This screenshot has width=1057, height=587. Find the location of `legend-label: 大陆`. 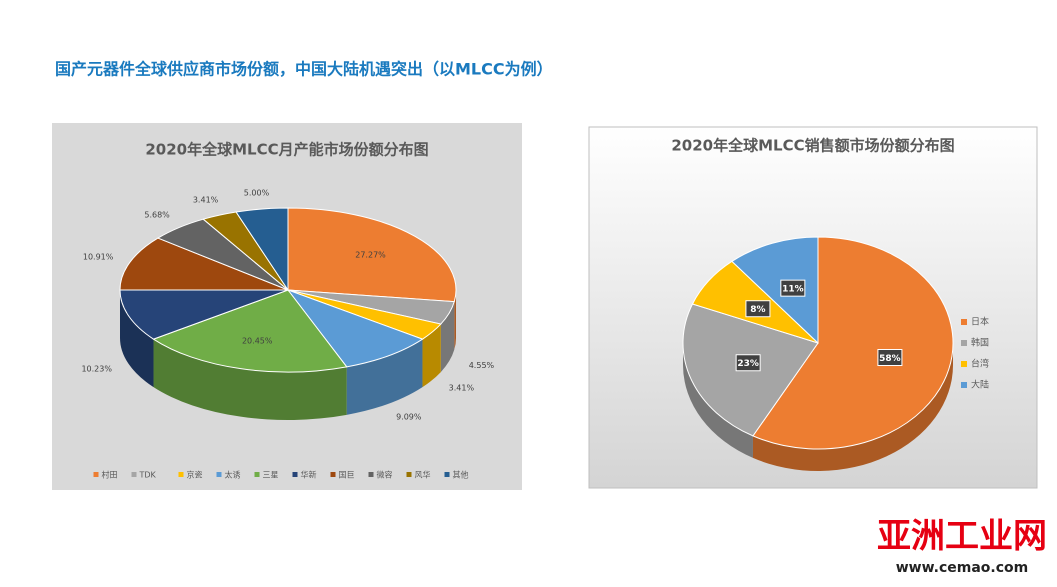

legend-label: 大陆 is located at coordinates (980, 385).